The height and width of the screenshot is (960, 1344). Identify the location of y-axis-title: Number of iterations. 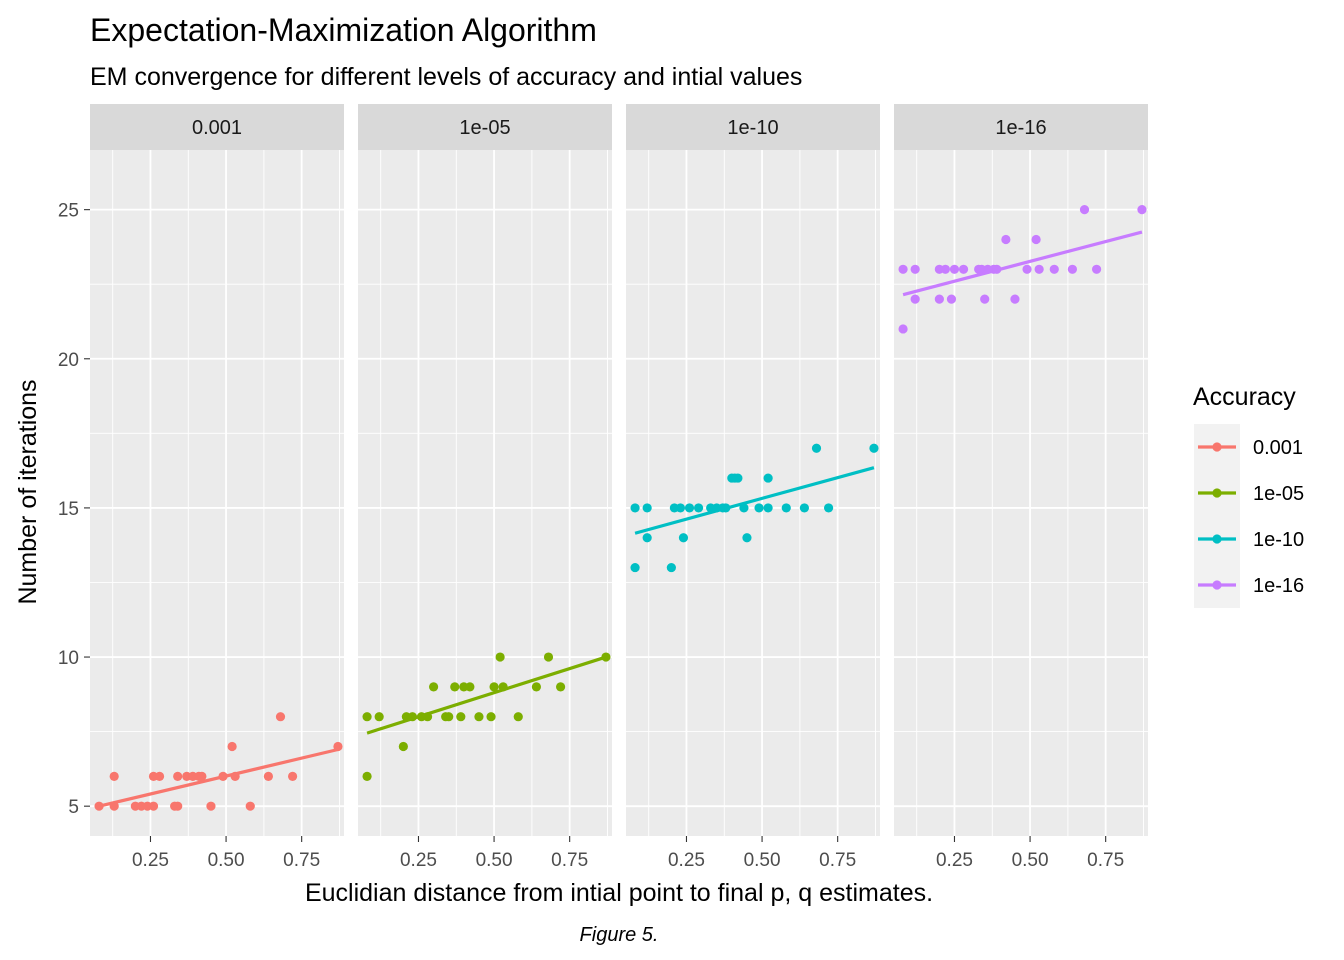
(28, 491).